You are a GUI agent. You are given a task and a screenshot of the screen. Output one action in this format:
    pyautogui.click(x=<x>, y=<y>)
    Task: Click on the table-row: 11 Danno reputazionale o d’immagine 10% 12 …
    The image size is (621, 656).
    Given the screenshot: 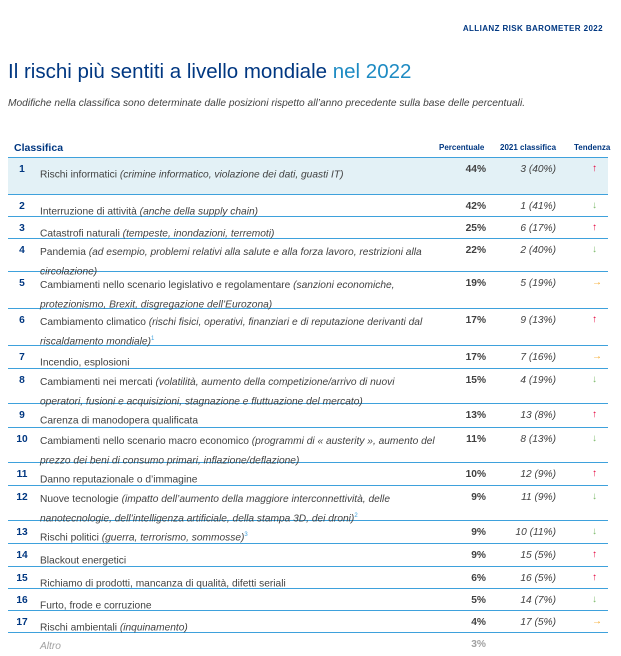 What is the action you would take?
    pyautogui.click(x=308, y=474)
    